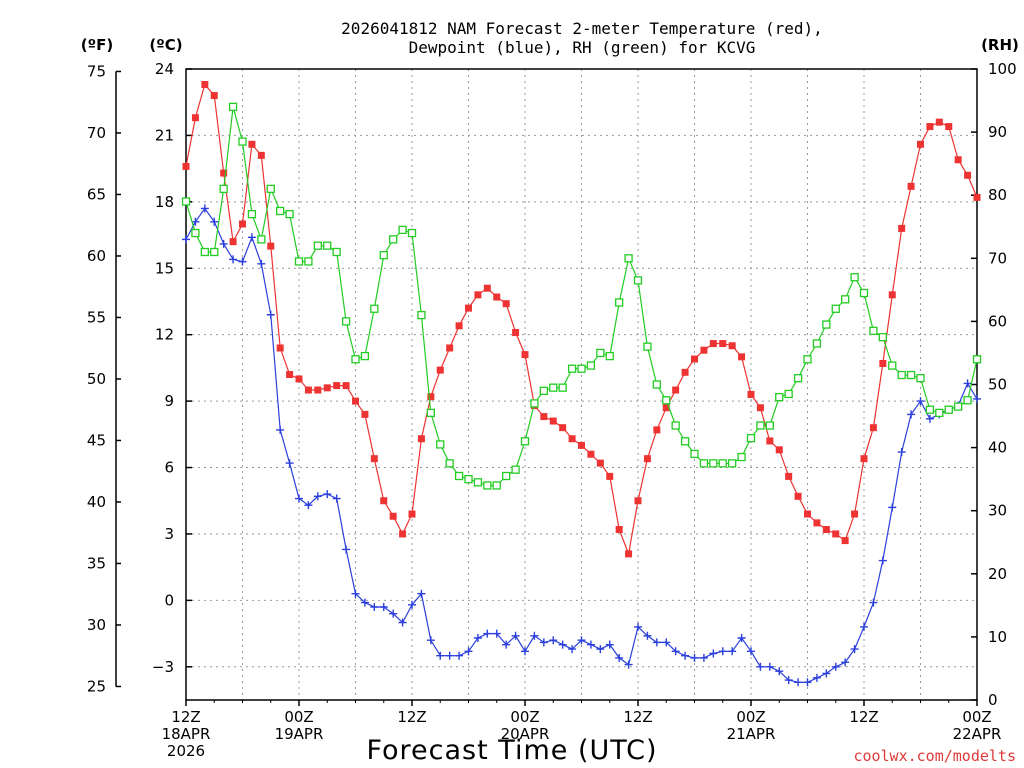  What do you see at coordinates (97, 45) in the screenshot?
I see `fahrenheit-unit-label: (ºF)` at bounding box center [97, 45].